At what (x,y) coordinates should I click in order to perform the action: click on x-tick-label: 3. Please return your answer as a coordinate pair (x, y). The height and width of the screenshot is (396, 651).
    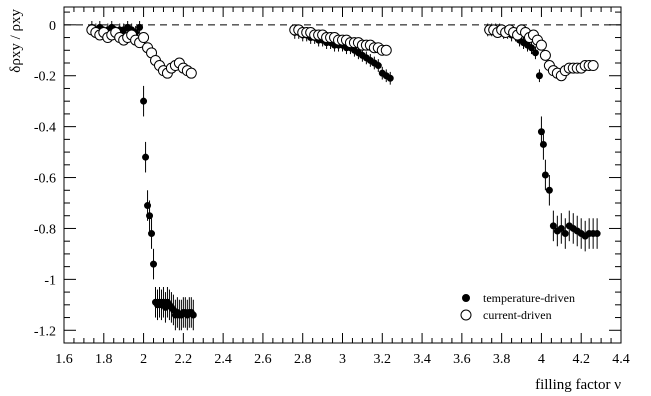
    Looking at the image, I should click on (342, 359).